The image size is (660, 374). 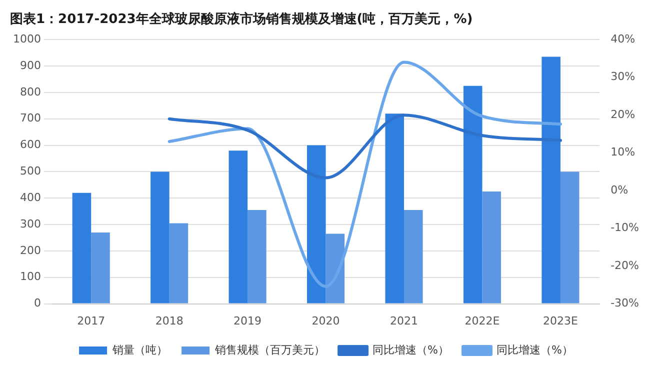 I want to click on x-tick-label: 2020, so click(x=326, y=321).